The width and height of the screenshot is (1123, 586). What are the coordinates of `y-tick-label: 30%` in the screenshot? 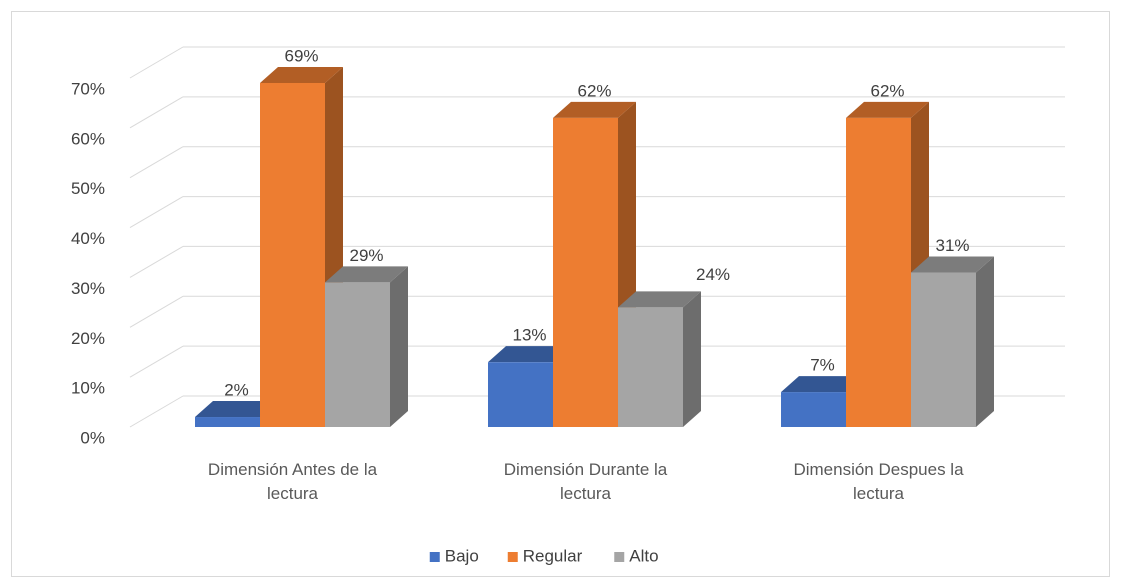 It's located at (88, 288).